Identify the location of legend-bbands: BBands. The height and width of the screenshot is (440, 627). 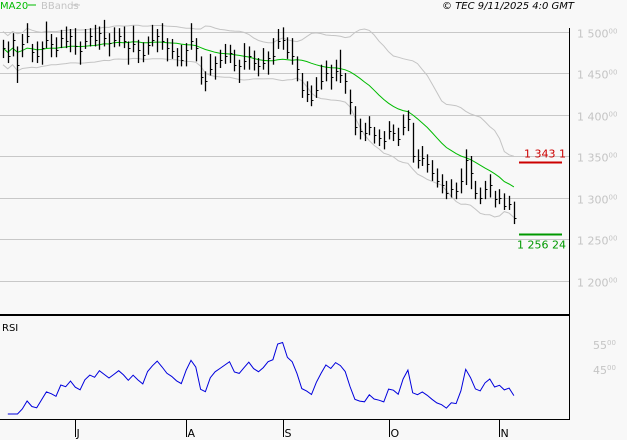
(60, 6).